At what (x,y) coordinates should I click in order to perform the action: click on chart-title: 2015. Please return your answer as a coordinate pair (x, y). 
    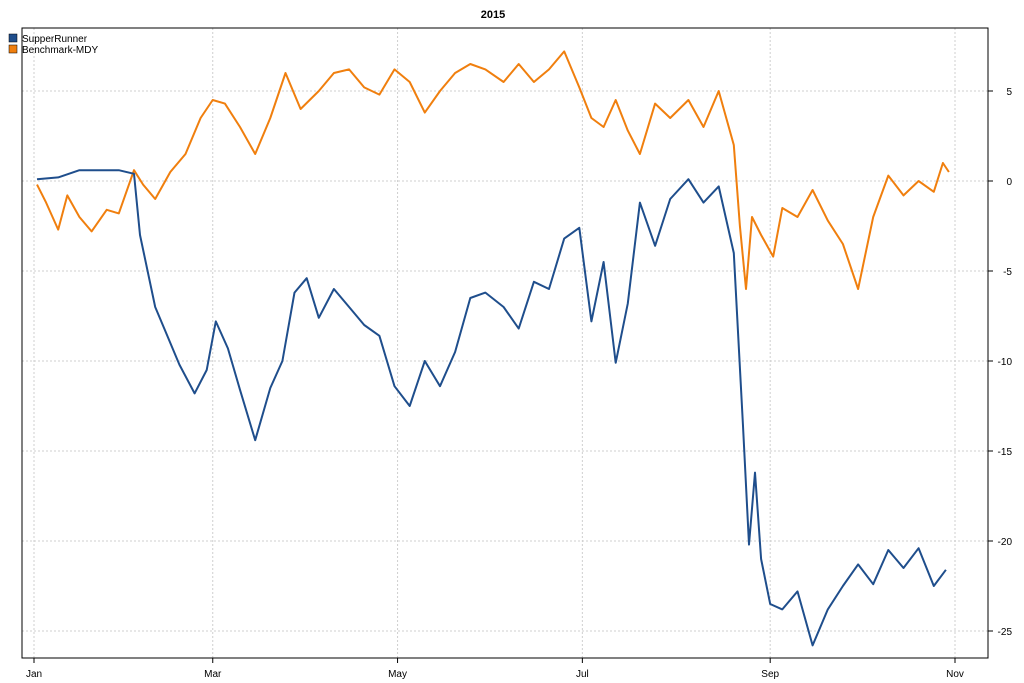
    Looking at the image, I should click on (493, 15).